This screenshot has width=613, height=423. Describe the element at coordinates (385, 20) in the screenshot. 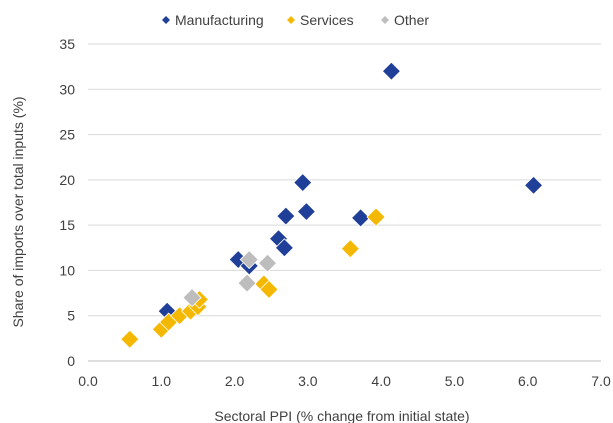

I see `legend-marker-other` at that location.